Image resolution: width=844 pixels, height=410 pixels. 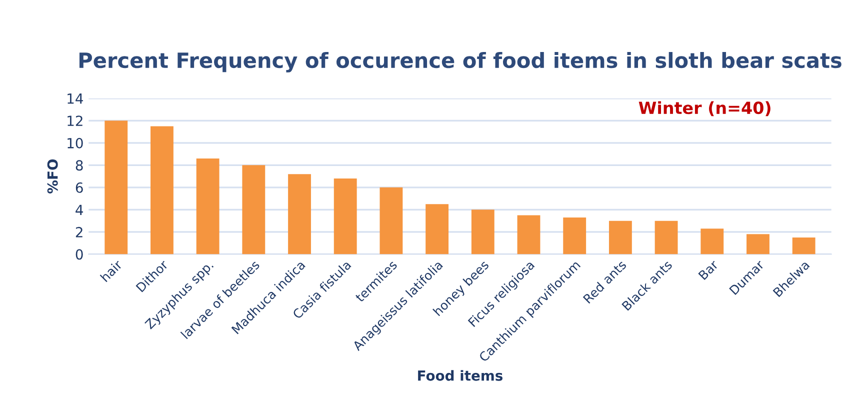 I want to click on y-tick-label: 0, so click(x=79, y=254).